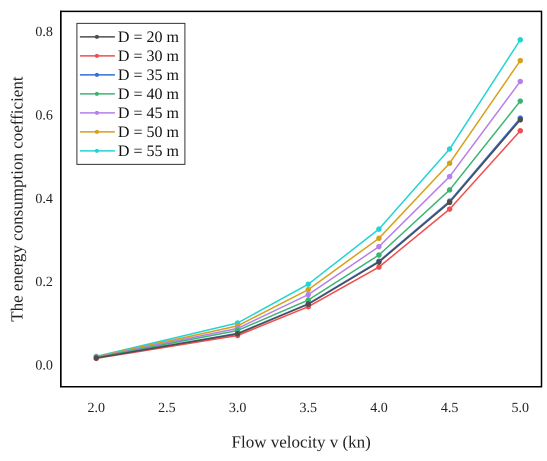 Image resolution: width=547 pixels, height=461 pixels. I want to click on y-tick-label: 0.4, so click(44, 199).